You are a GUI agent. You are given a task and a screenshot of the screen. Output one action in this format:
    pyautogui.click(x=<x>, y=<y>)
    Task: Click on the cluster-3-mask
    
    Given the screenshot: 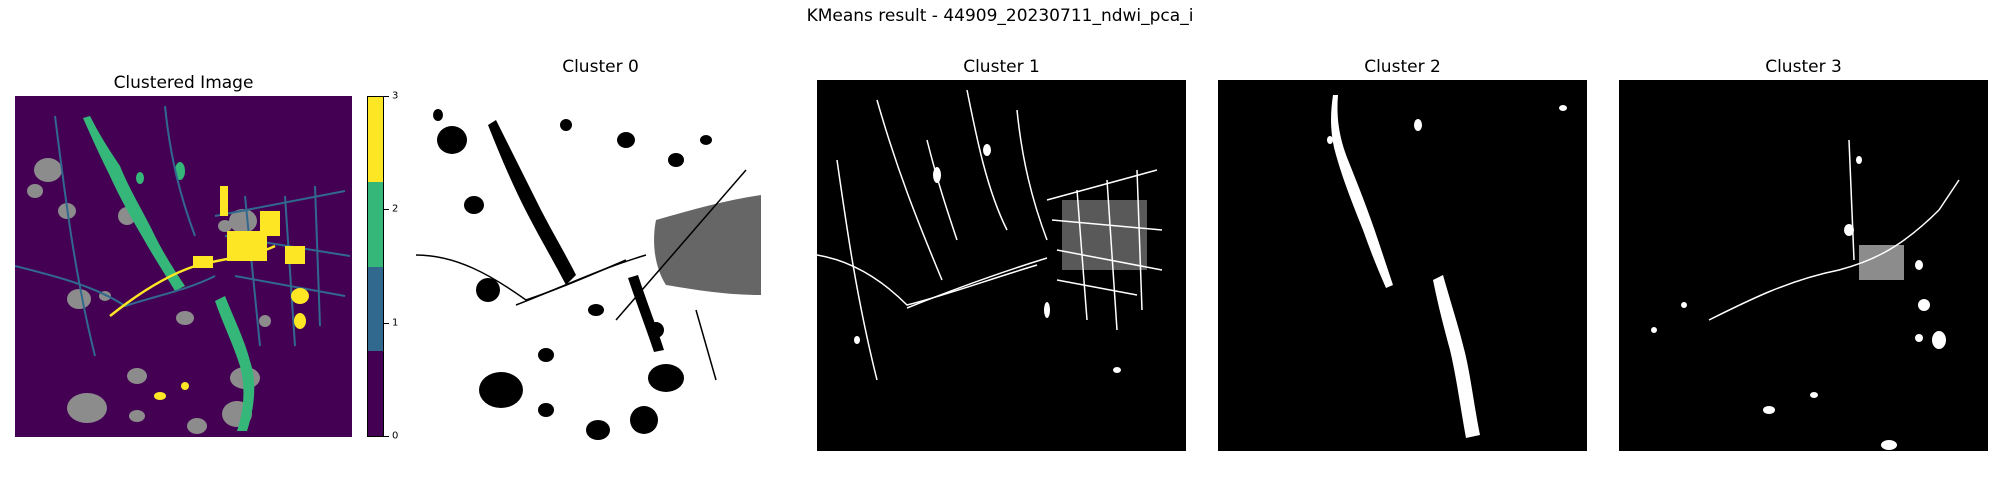 What is the action you would take?
    pyautogui.click(x=1803, y=265)
    